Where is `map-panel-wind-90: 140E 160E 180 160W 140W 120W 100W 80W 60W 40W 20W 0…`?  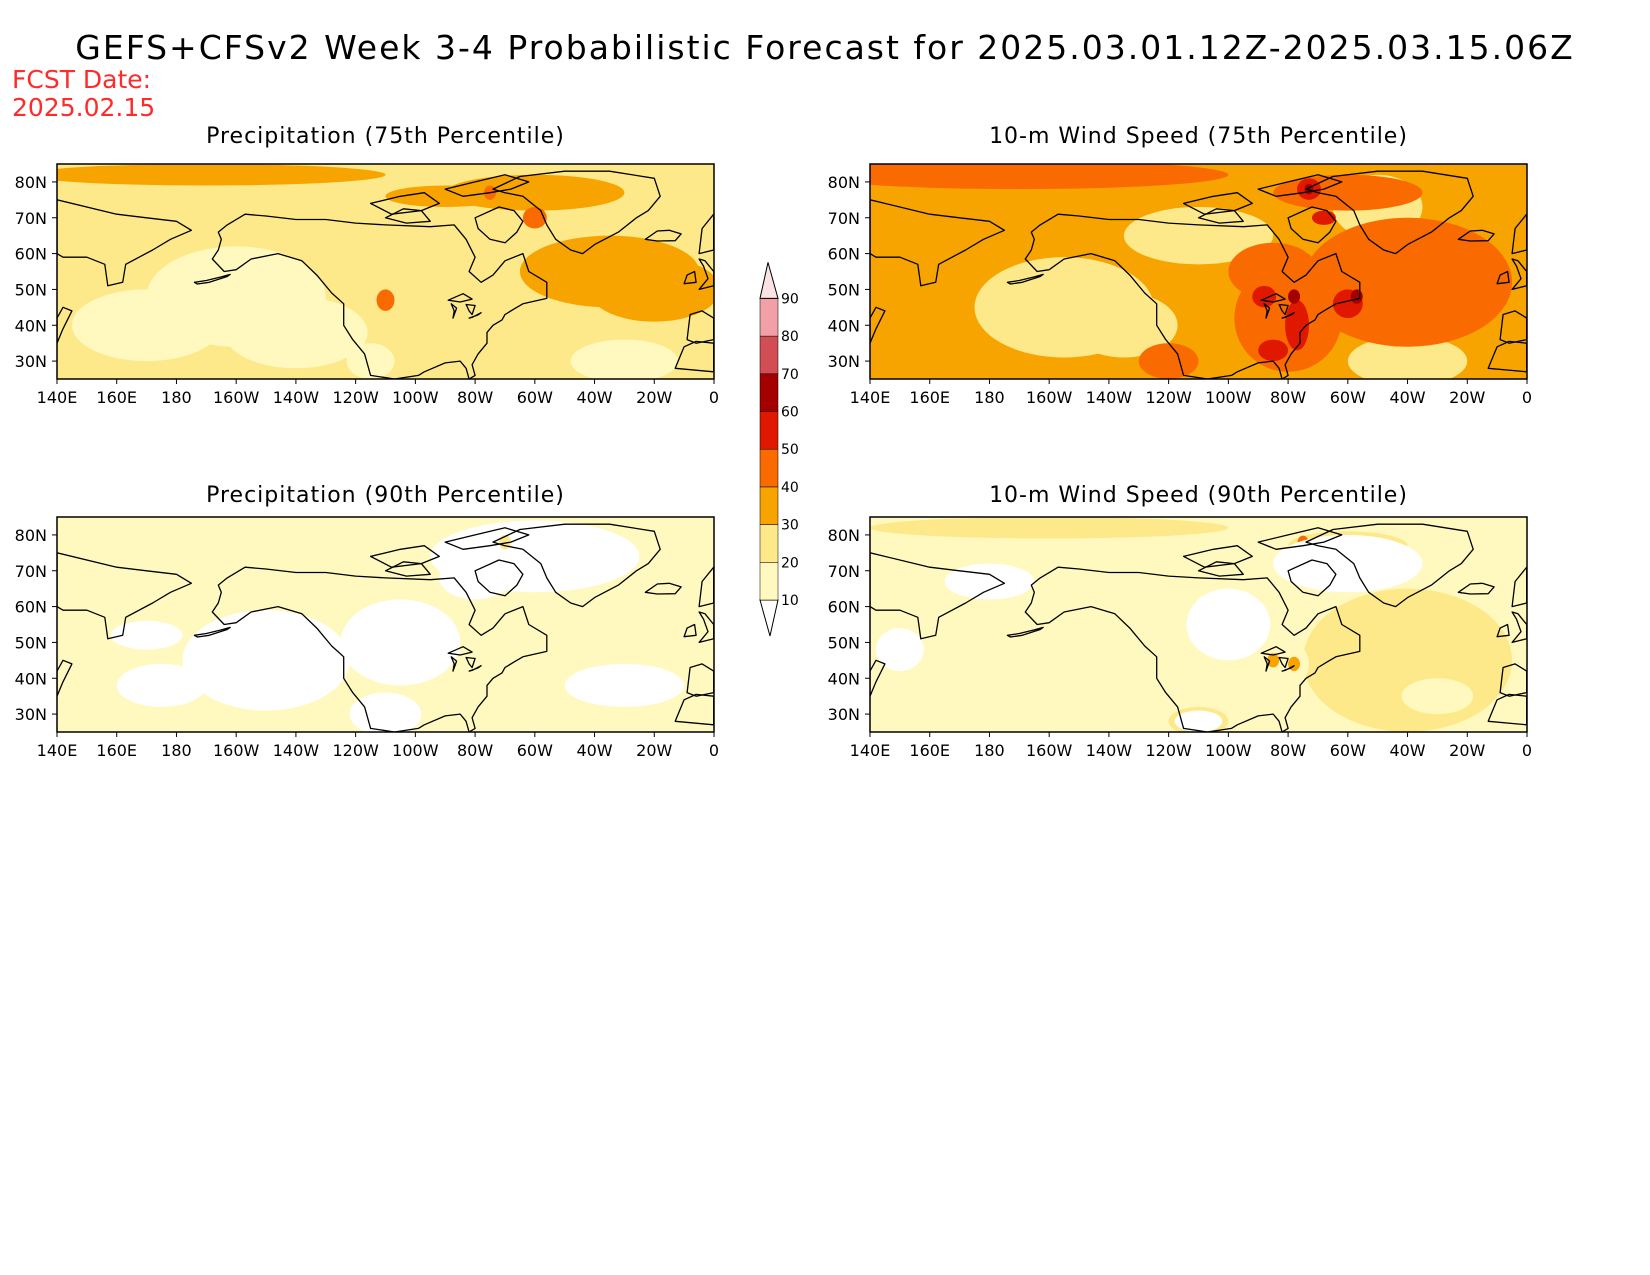 map-panel-wind-90: 140E 160E 180 160W 140W 120W 100W 80W 60W 40W 20W 0… is located at coordinates (1180, 638).